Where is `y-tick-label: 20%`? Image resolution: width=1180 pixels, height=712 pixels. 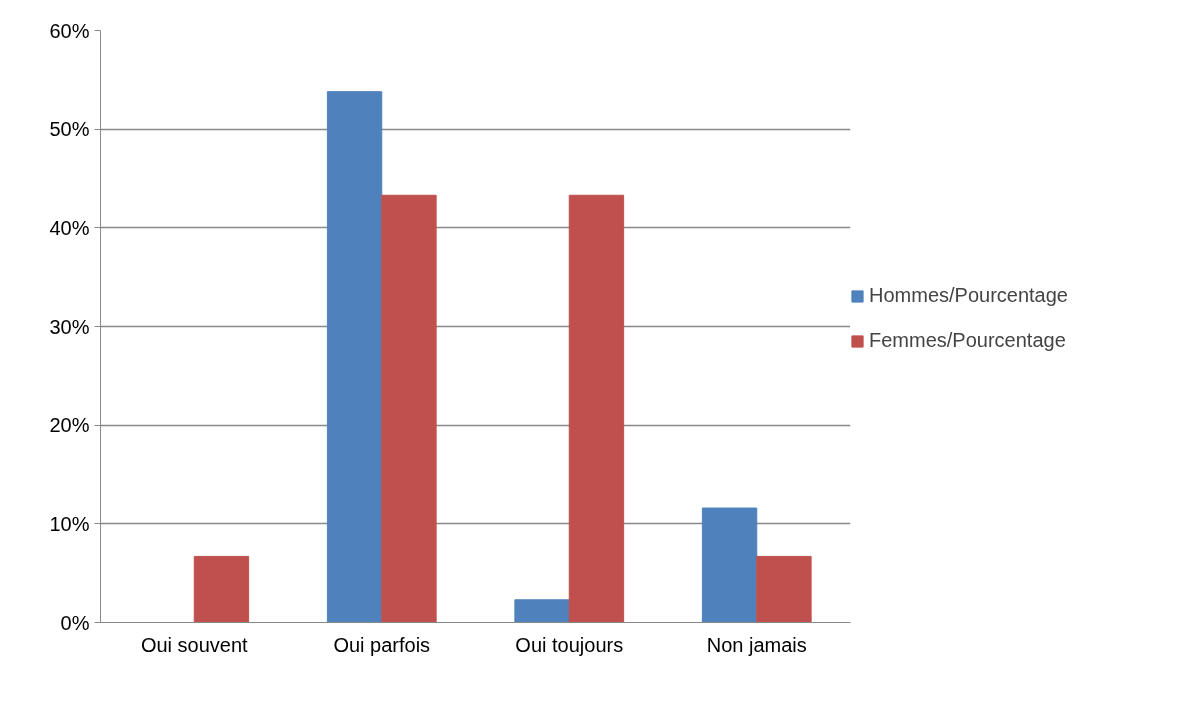
y-tick-label: 20% is located at coordinates (69, 425).